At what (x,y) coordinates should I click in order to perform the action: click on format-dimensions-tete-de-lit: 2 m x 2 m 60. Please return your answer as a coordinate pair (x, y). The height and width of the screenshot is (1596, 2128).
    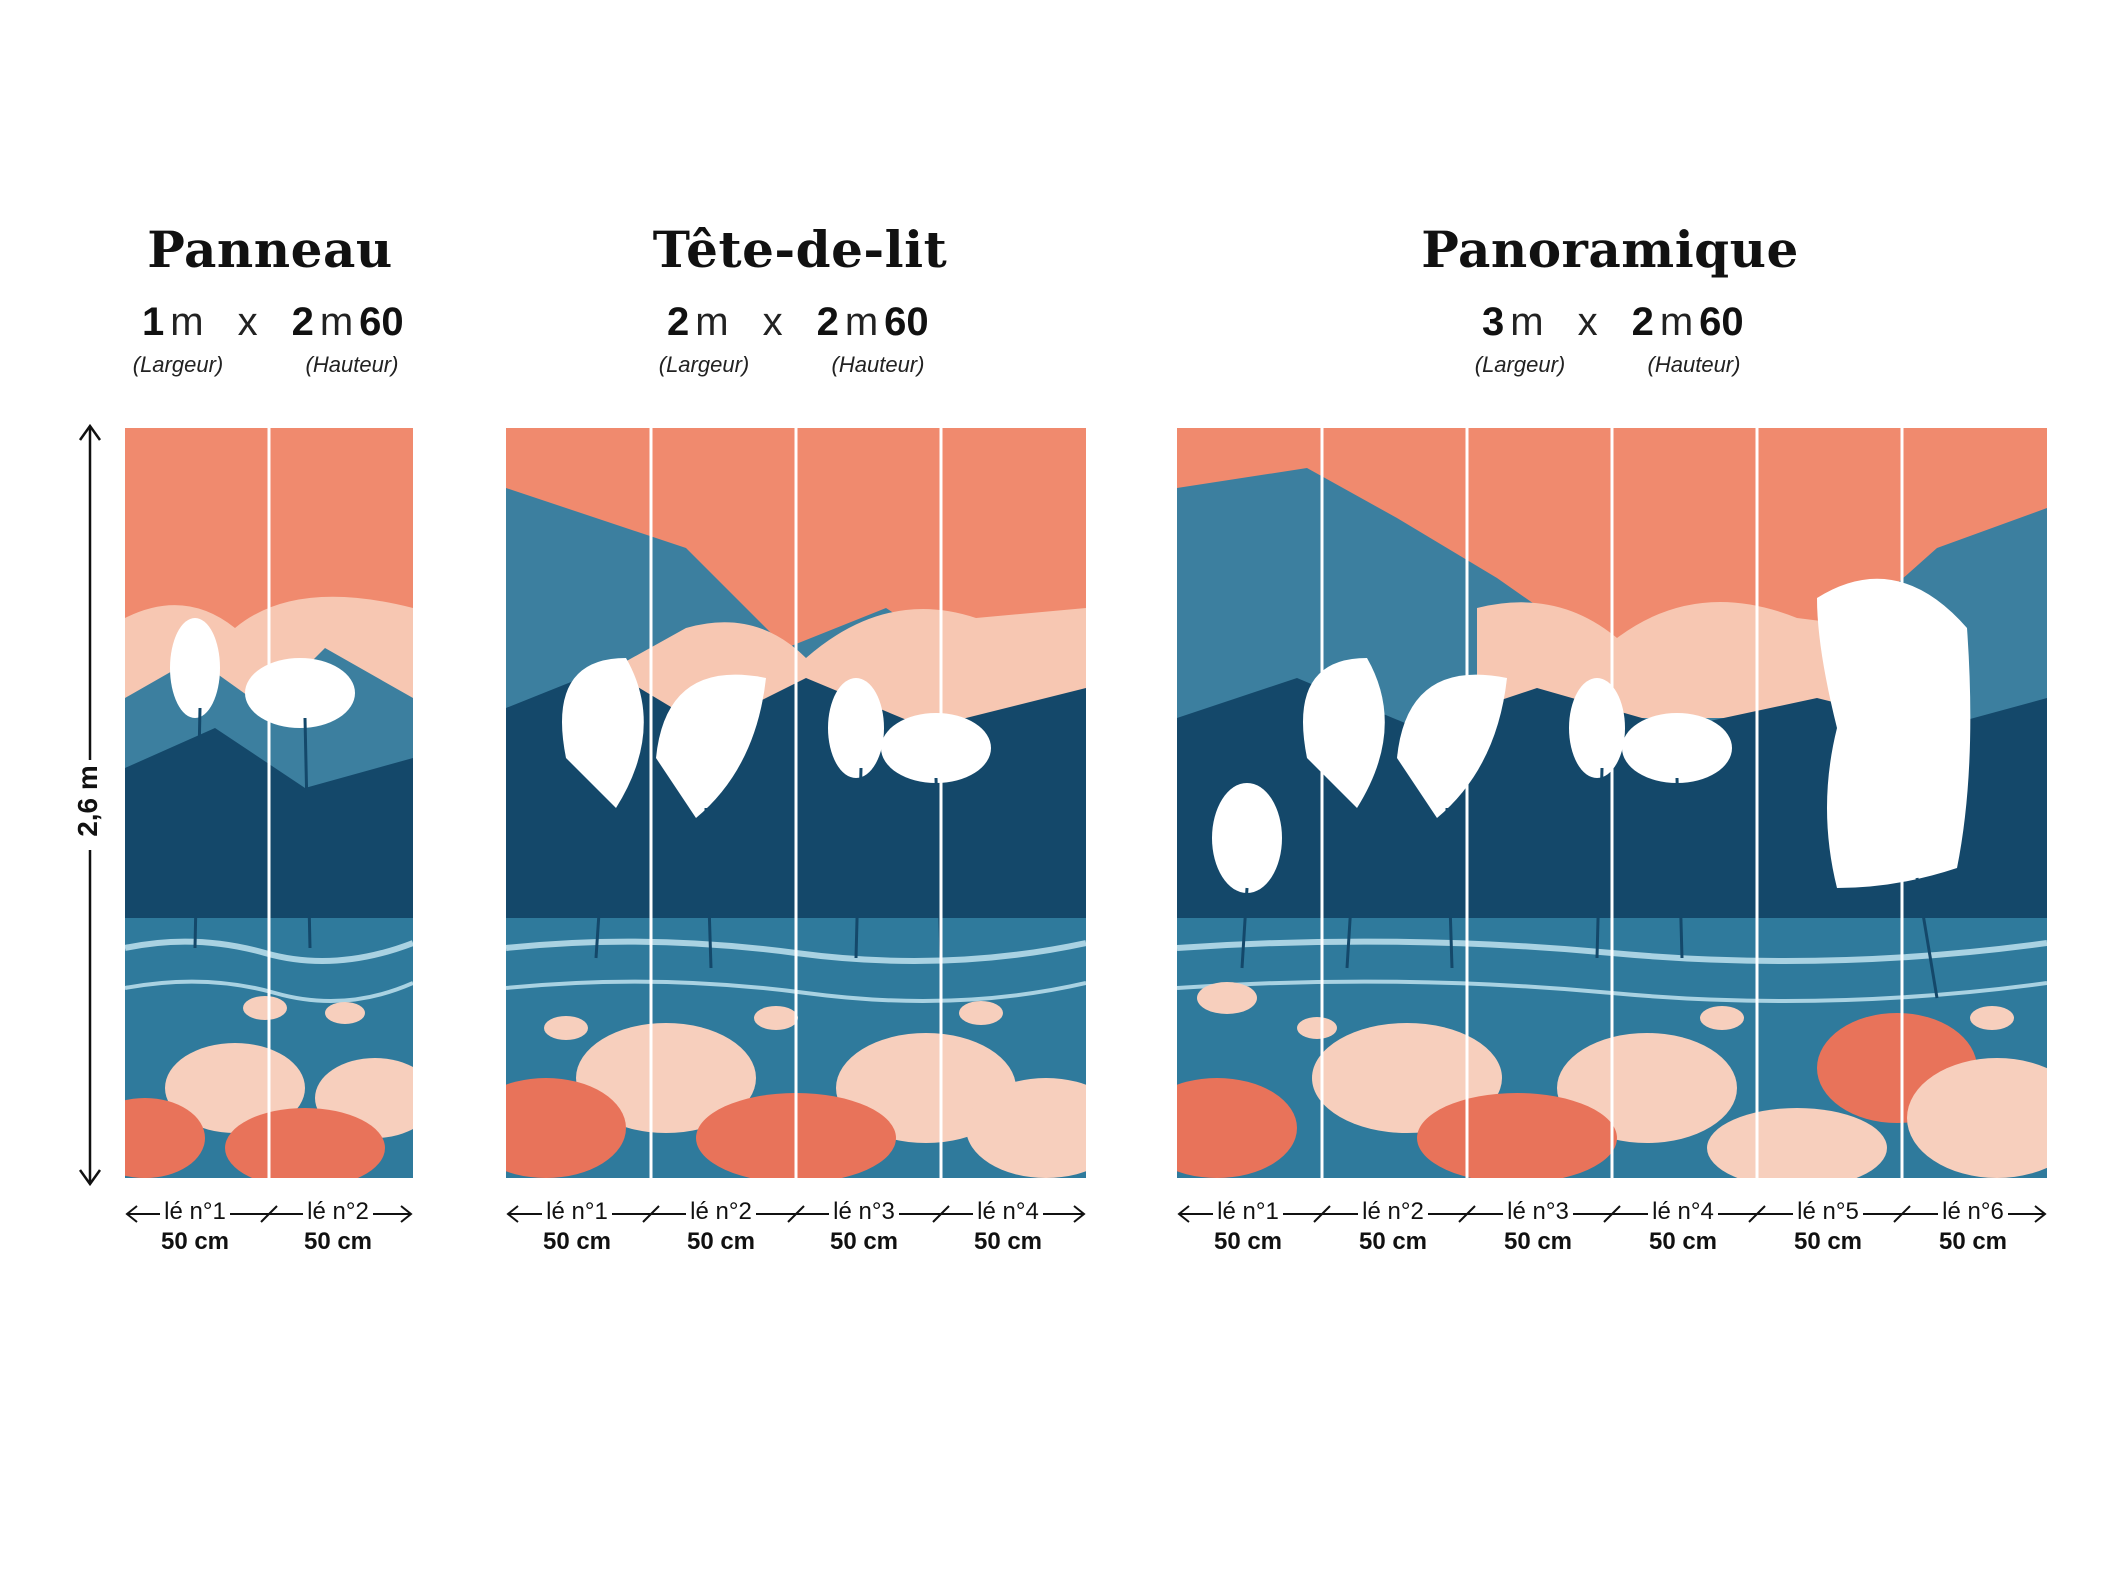
    Looking at the image, I should click on (798, 322).